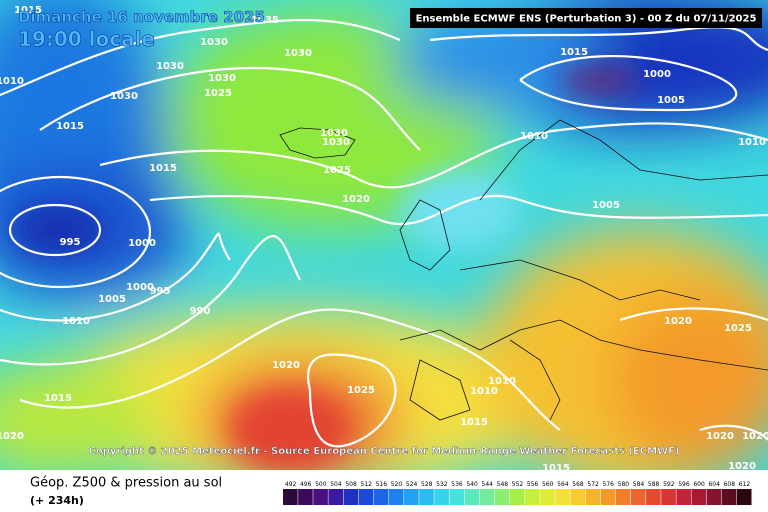 The height and width of the screenshot is (512, 768). Describe the element at coordinates (518, 484) in the screenshot. I see `scale-label: 552` at that location.